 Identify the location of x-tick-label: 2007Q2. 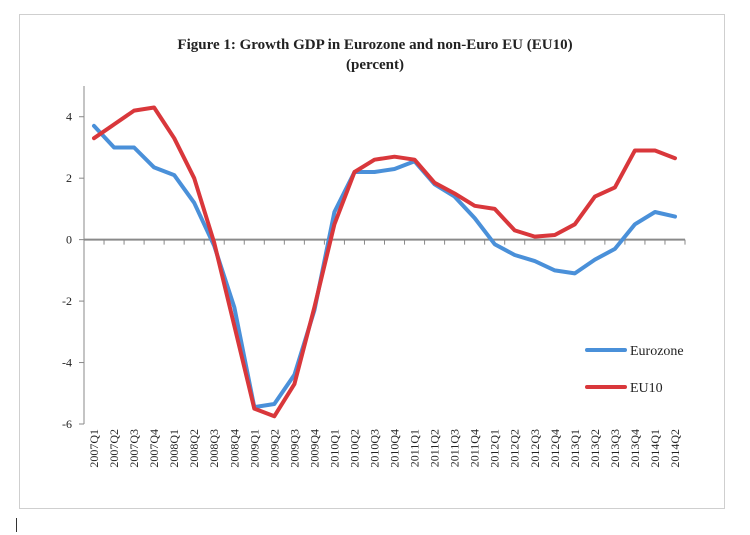
(114, 448).